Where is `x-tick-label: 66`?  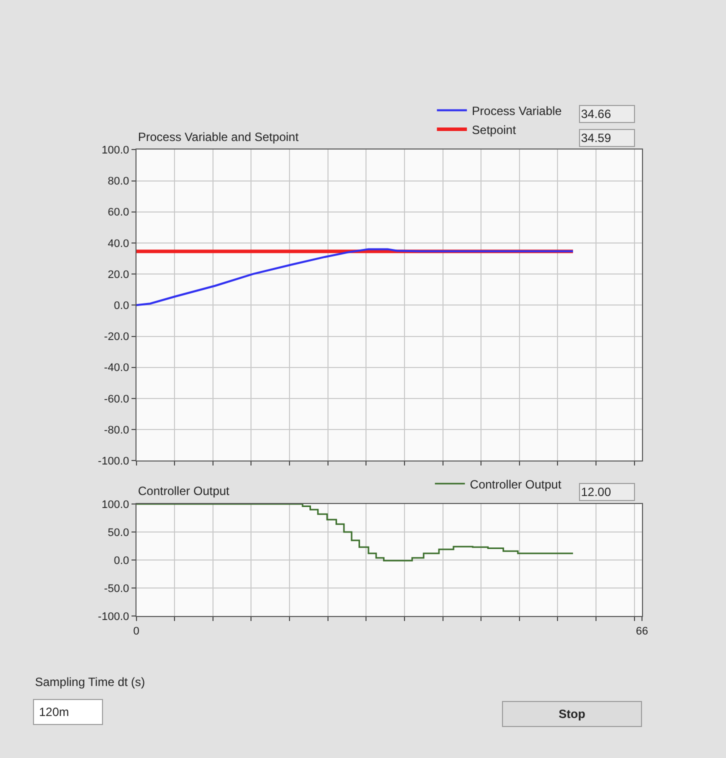 x-tick-label: 66 is located at coordinates (642, 631).